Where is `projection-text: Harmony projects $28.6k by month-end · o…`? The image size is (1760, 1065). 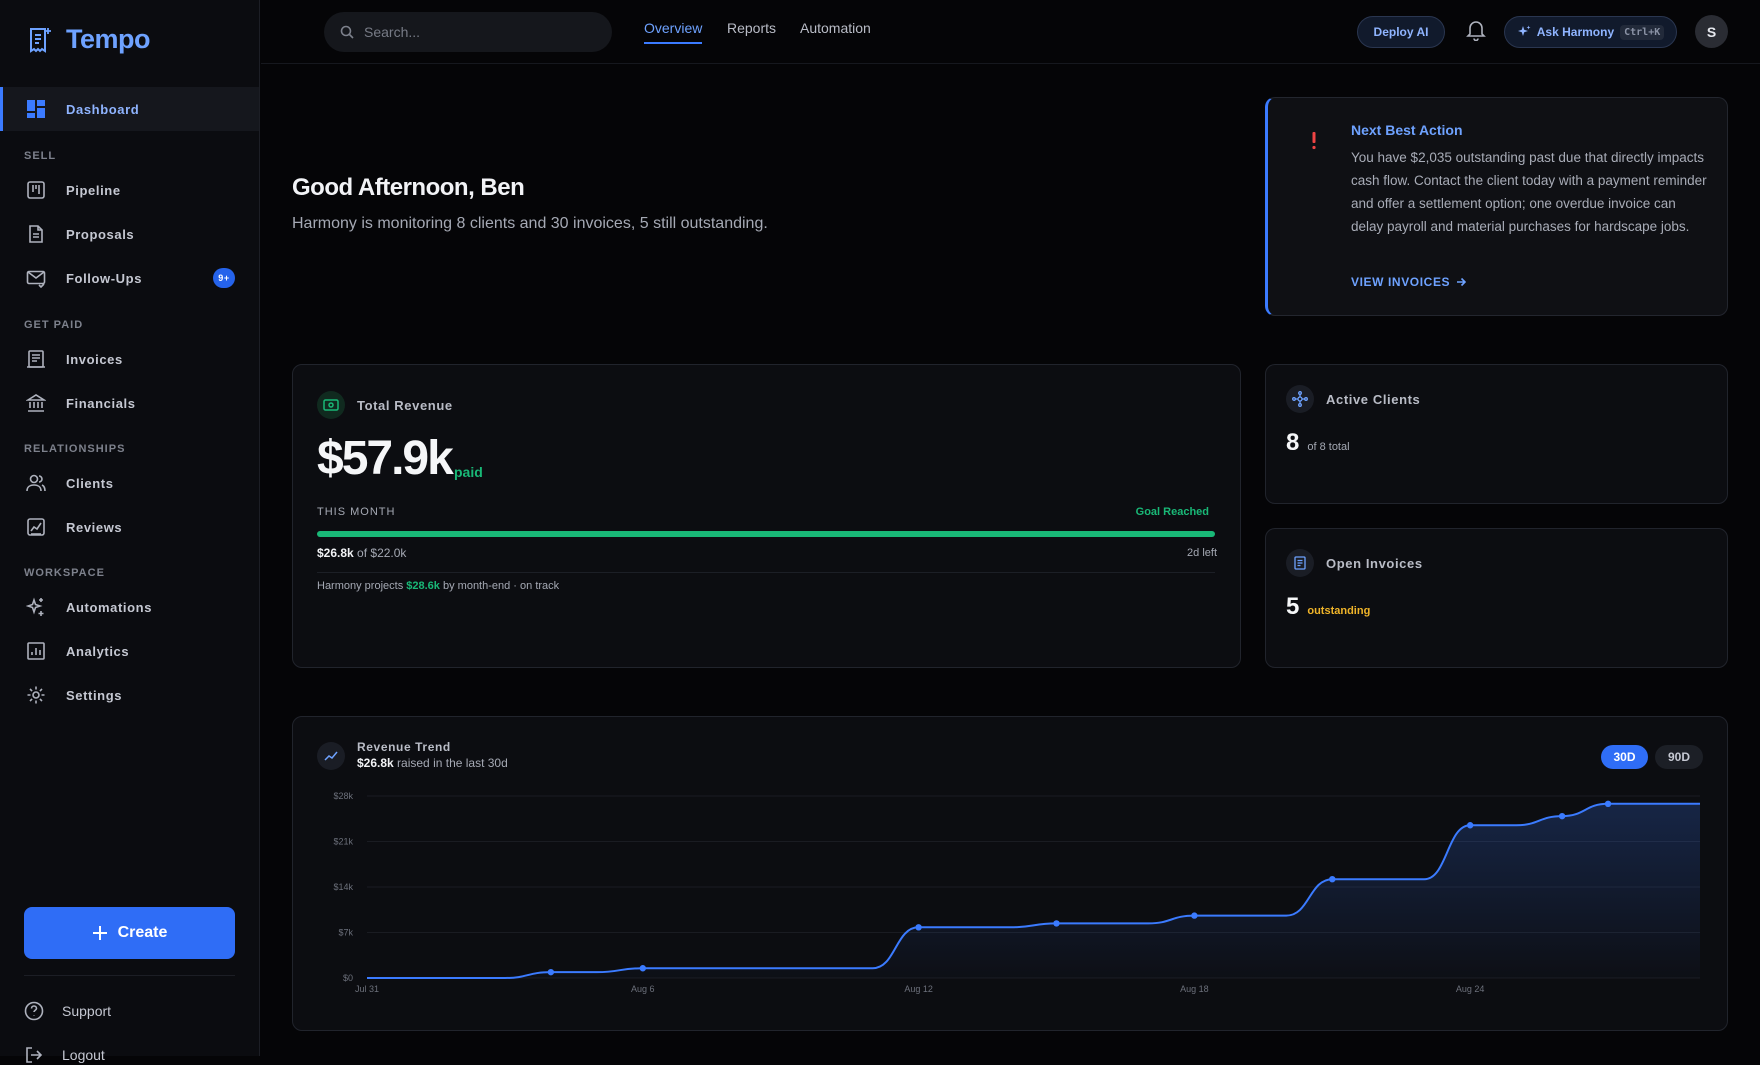 projection-text: Harmony projects $28.6k by month-end · o… is located at coordinates (438, 586).